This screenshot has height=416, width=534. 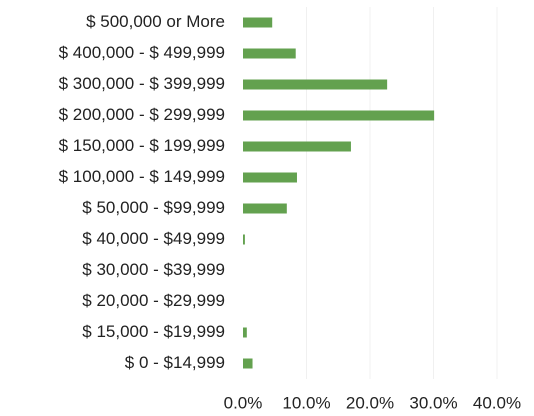 What do you see at coordinates (153, 269) in the screenshot?
I see `y-tick-label: $ 30,000 - $39,999` at bounding box center [153, 269].